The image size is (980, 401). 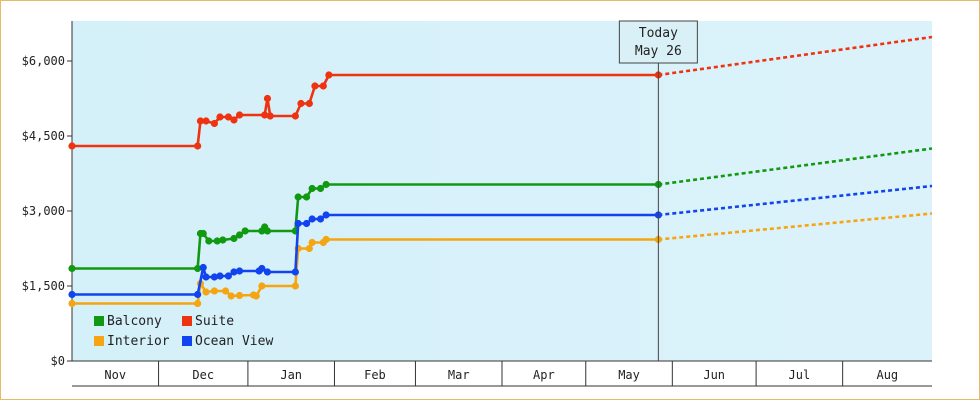 I want to click on legend-item: Suite, so click(x=208, y=321).